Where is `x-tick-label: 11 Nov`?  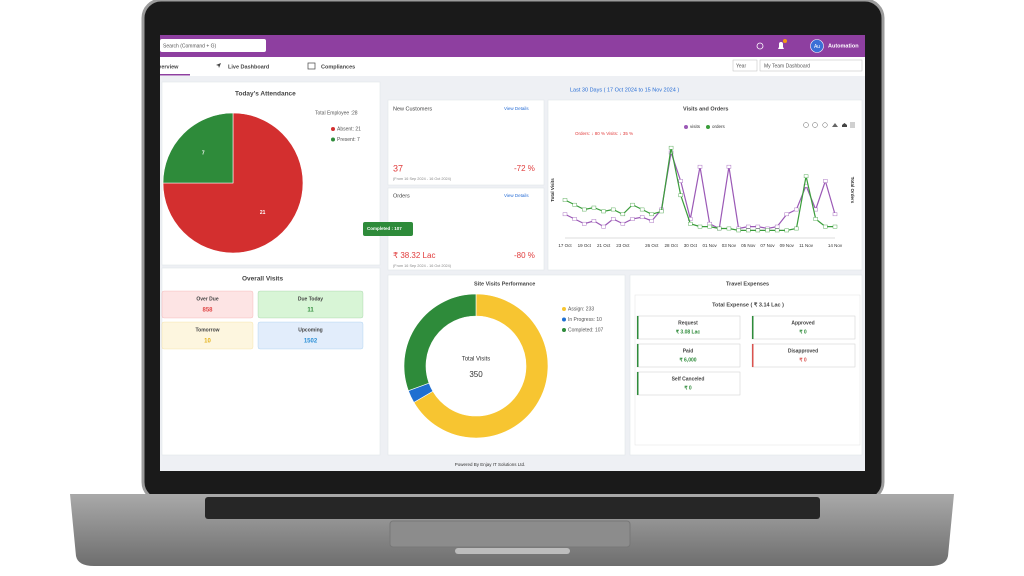
x-tick-label: 11 Nov is located at coordinates (806, 245).